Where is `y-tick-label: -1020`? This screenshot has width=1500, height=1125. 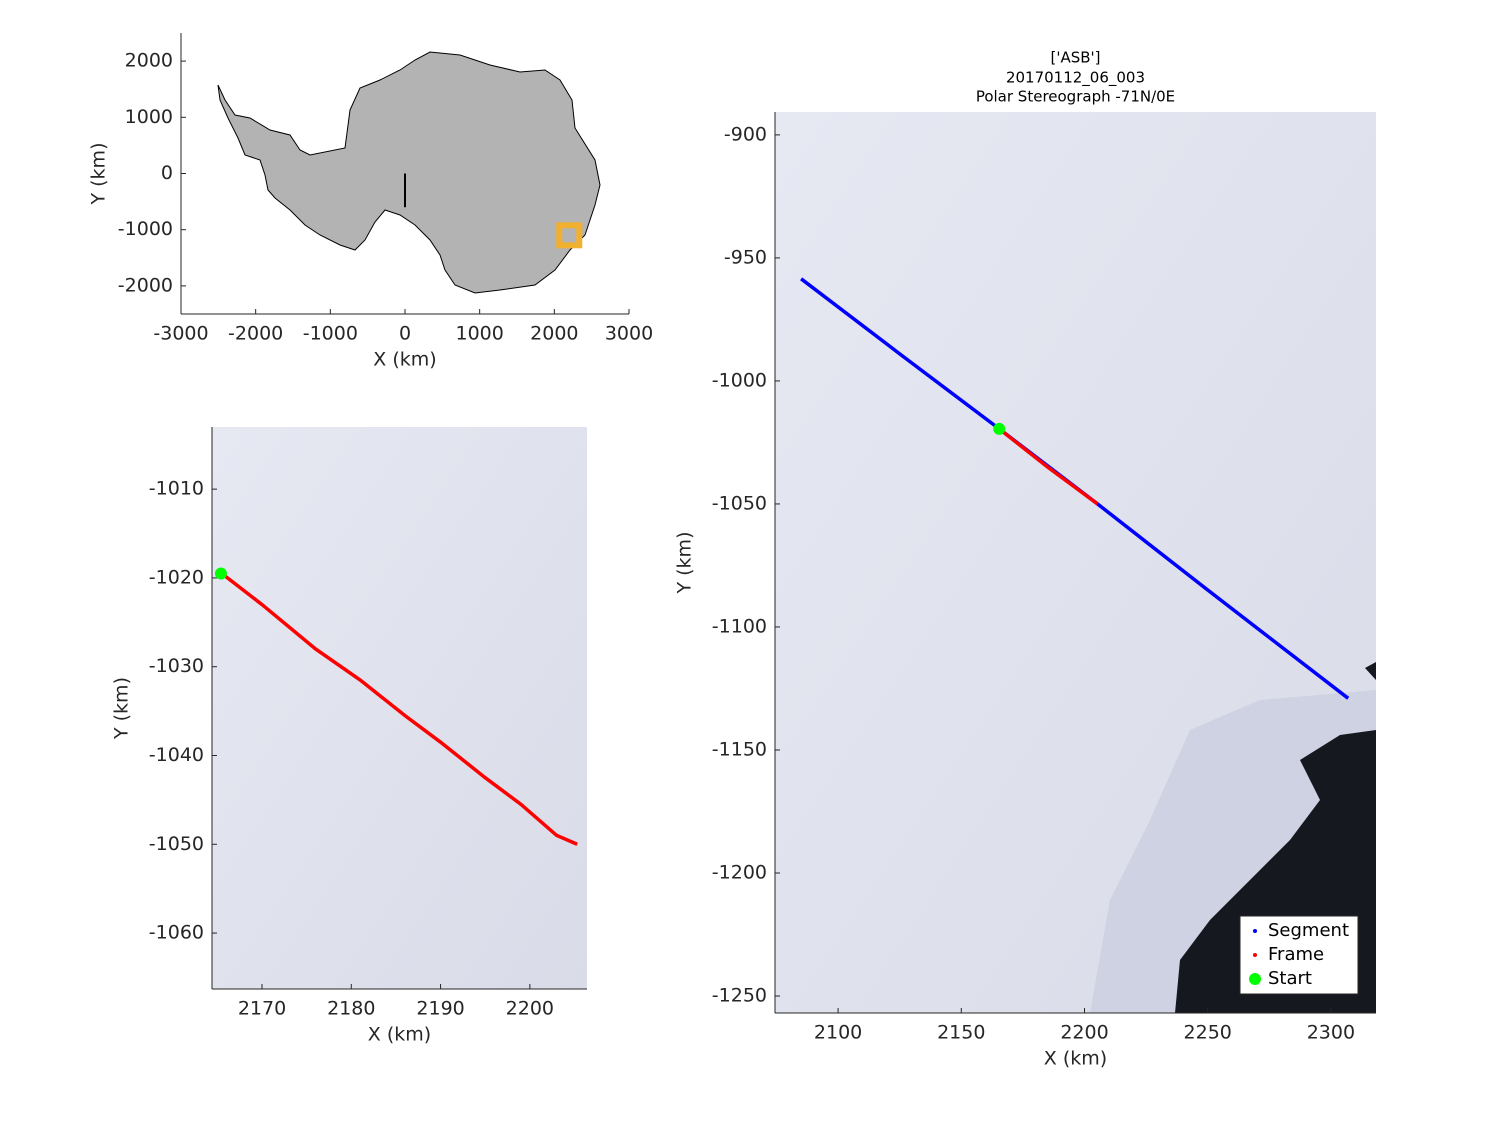
y-tick-label: -1020 is located at coordinates (176, 577).